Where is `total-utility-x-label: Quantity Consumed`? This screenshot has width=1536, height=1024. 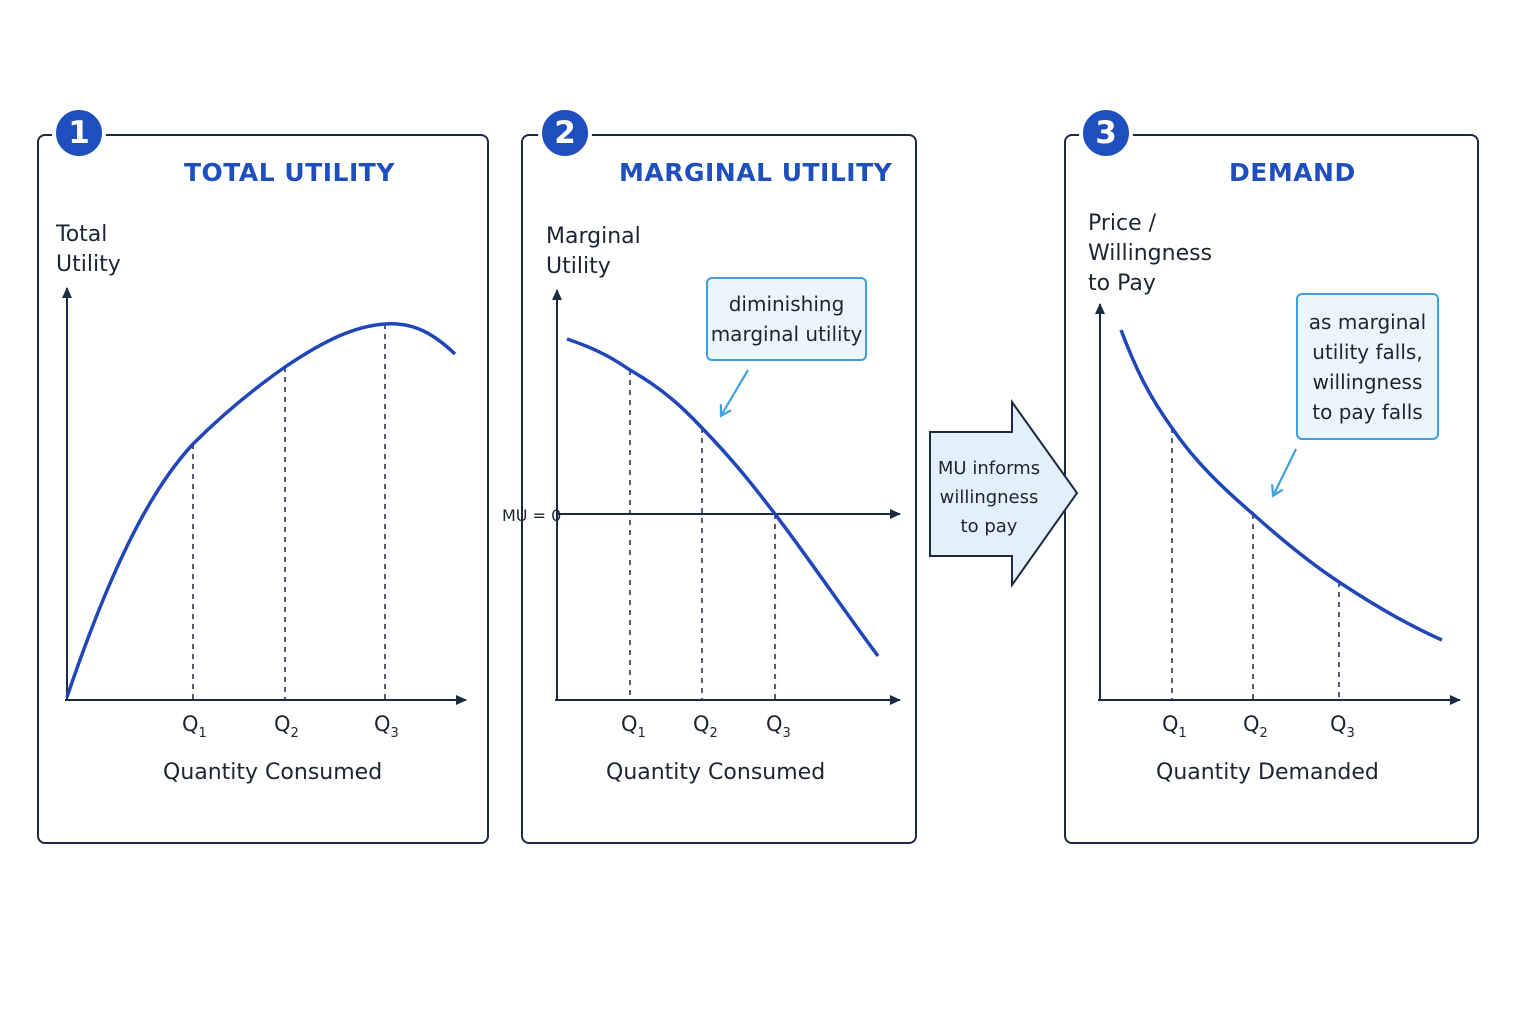 total-utility-x-label: Quantity Consumed is located at coordinates (273, 772).